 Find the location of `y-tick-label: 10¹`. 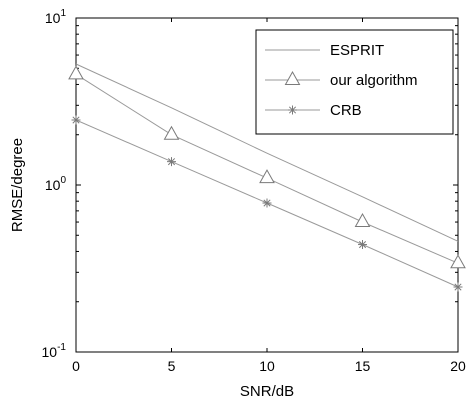

y-tick-label: 10¹ is located at coordinates (56, 17).